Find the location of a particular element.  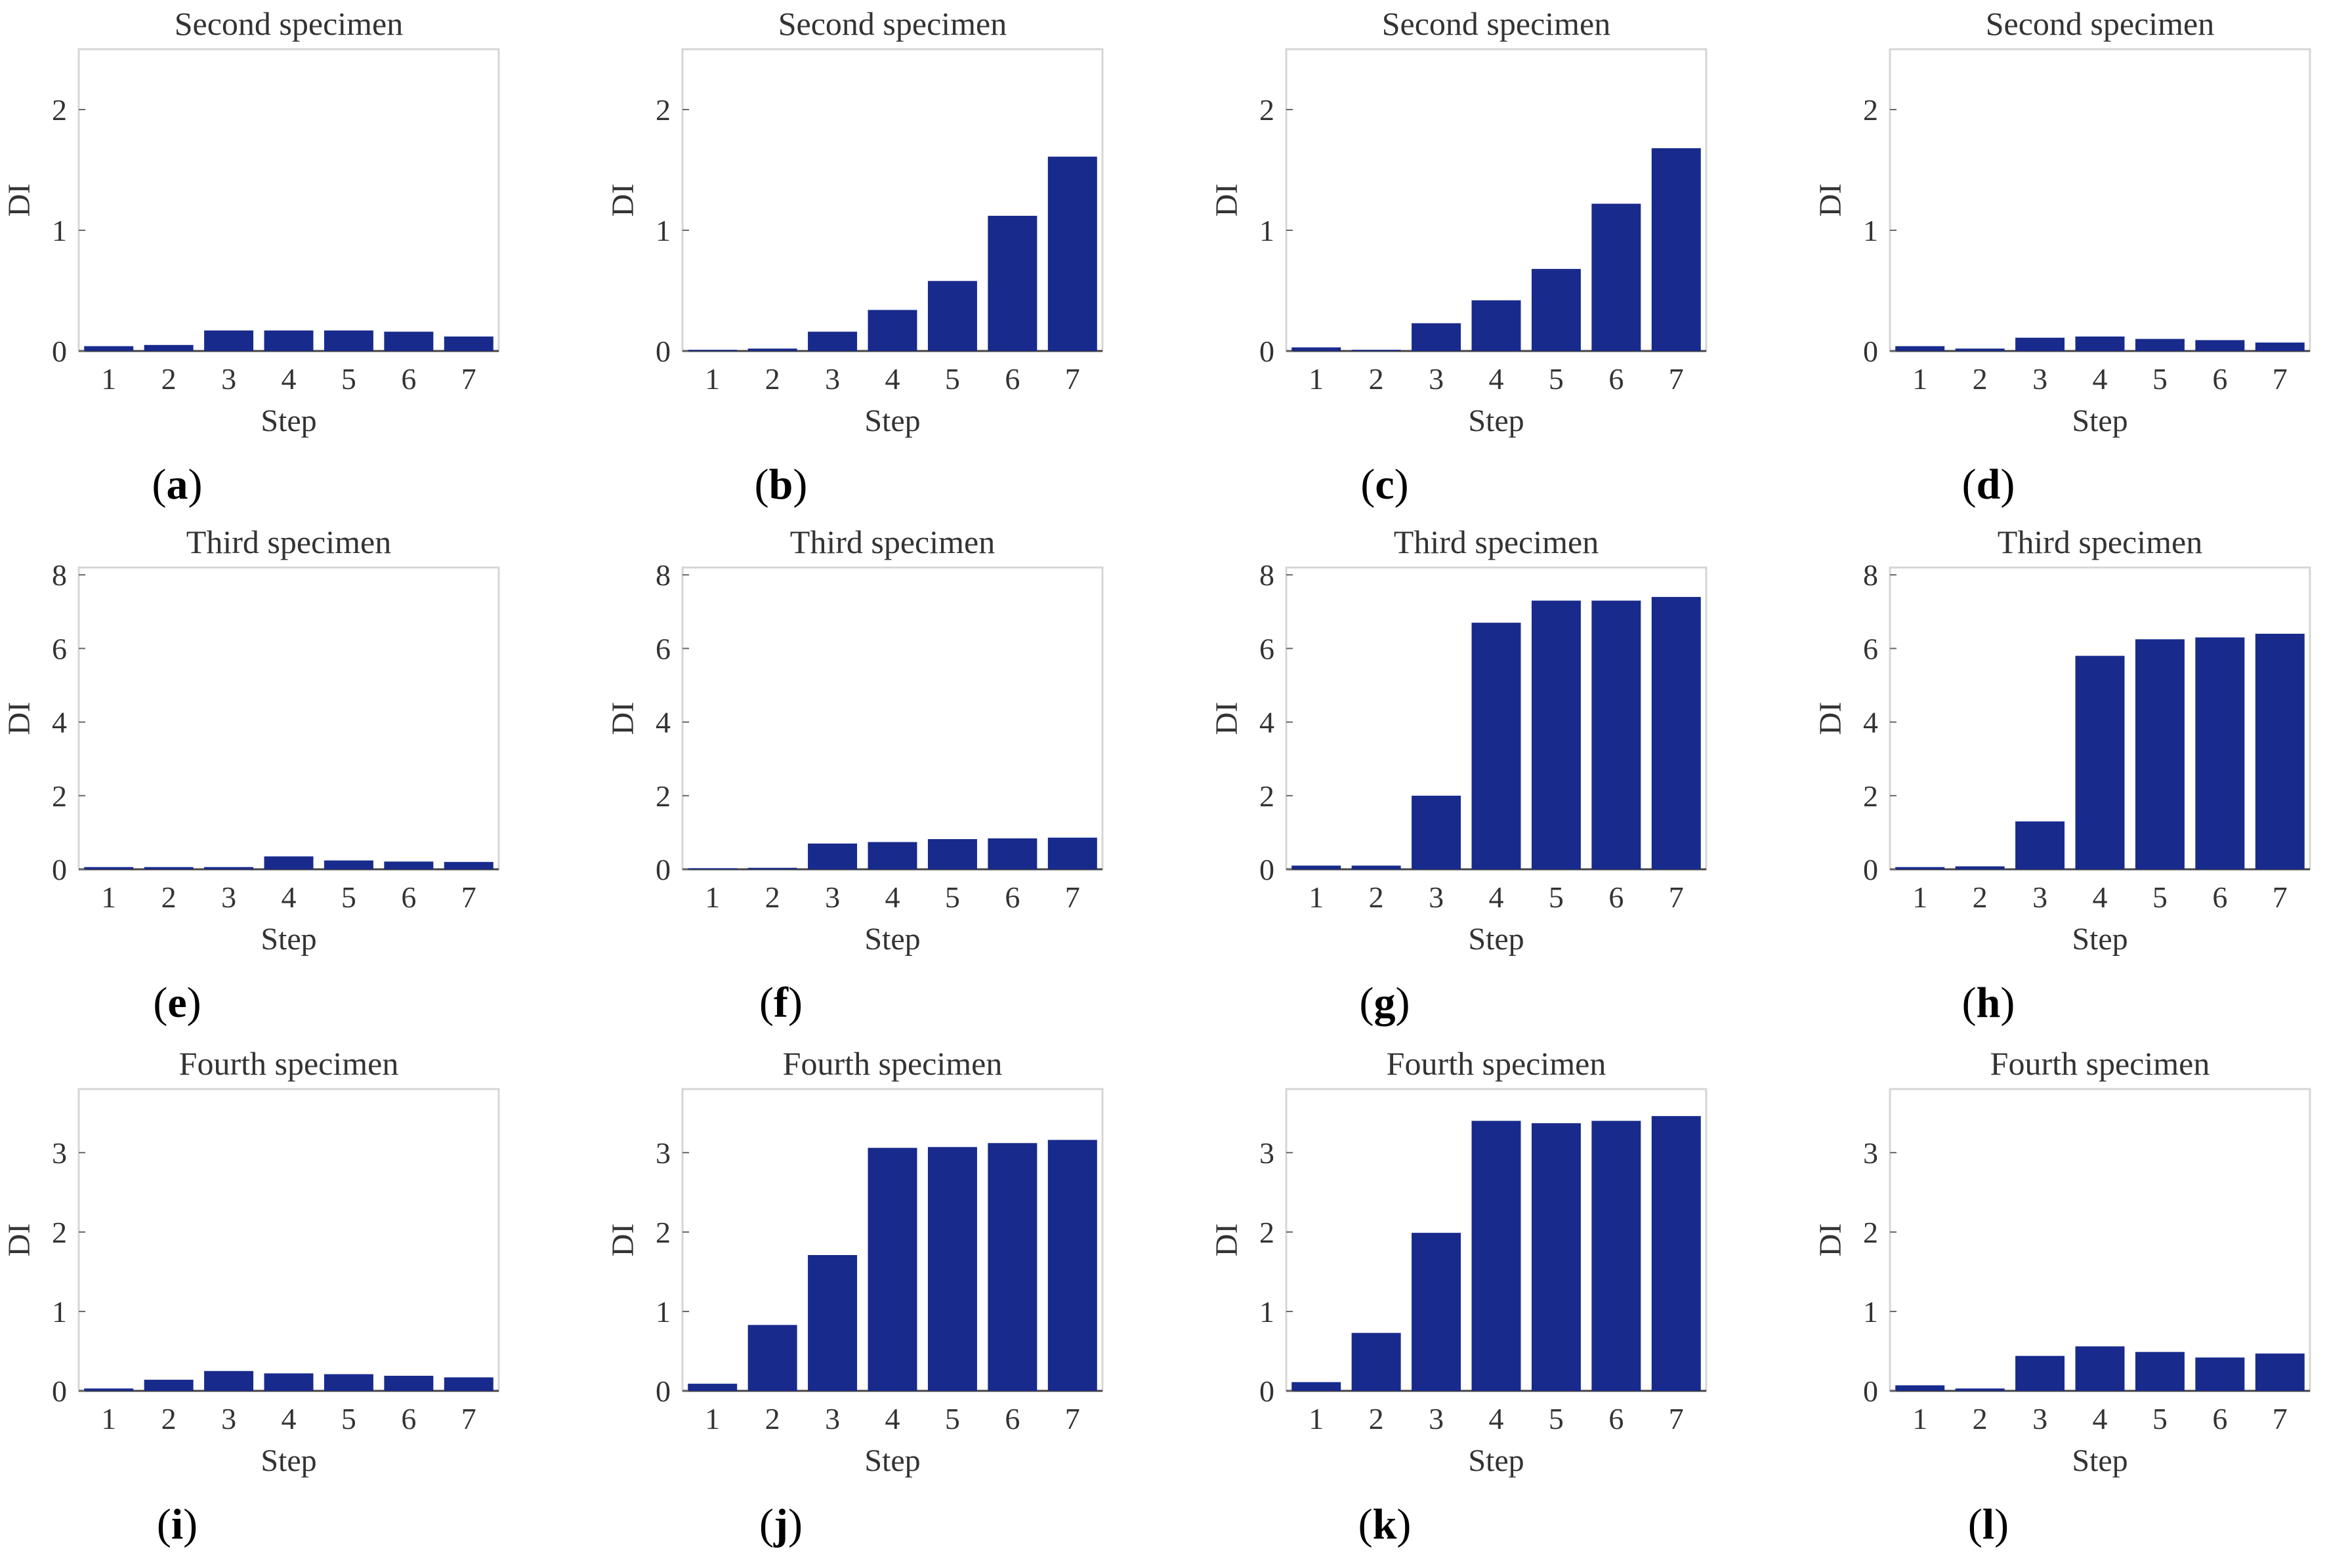

chart-panel-j: Fourth specimen 0 1 2 3 DI 1 2 3 4 5 6 7 Step (j) is located at coordinates (855, 1296).